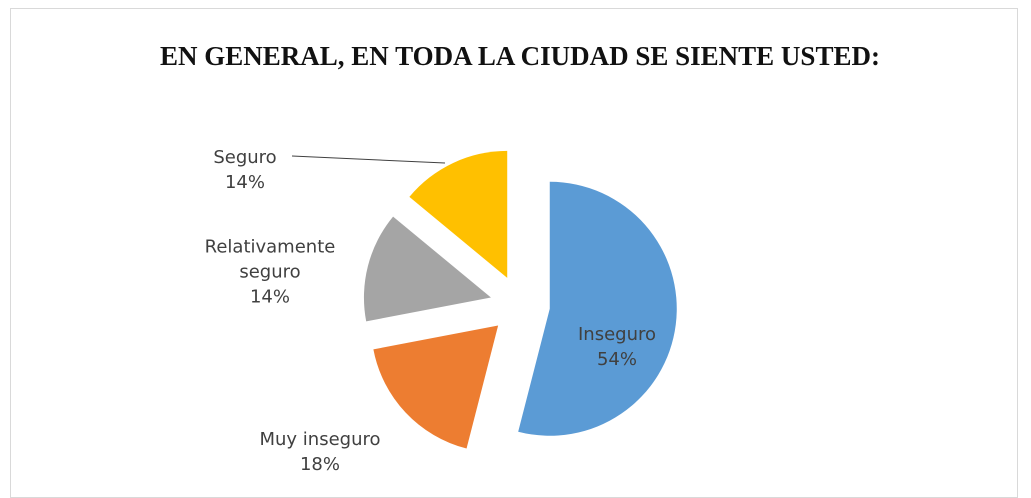 The width and height of the screenshot is (1031, 498). Describe the element at coordinates (616, 359) in the screenshot. I see `value-label: 54%` at that location.